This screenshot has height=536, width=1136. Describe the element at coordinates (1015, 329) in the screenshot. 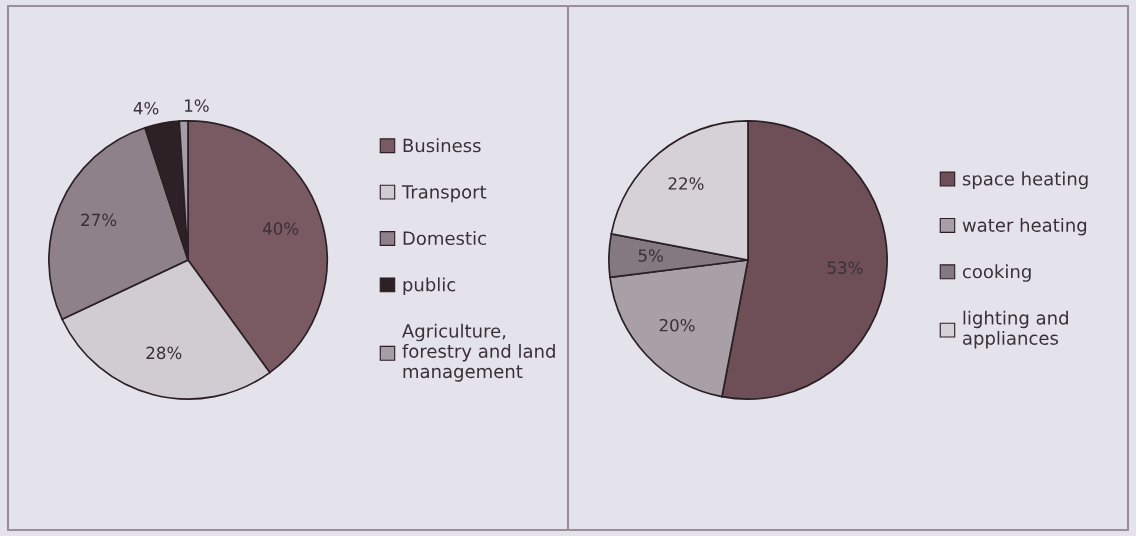

I see `legend-label: lighting and appliances` at that location.